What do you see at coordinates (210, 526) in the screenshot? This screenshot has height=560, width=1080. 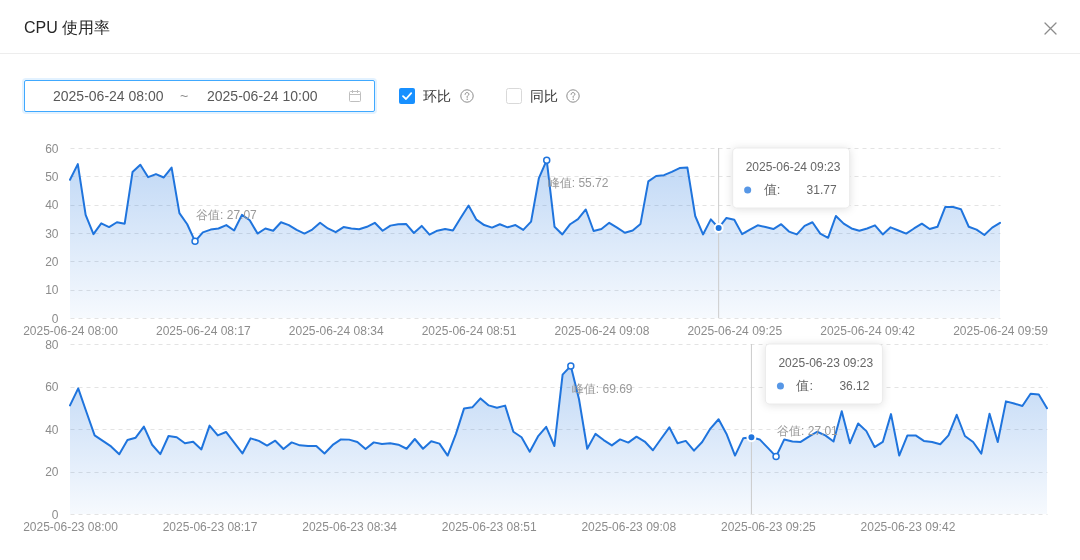 I see `x-tick-label: 2025-06-23 08:17` at bounding box center [210, 526].